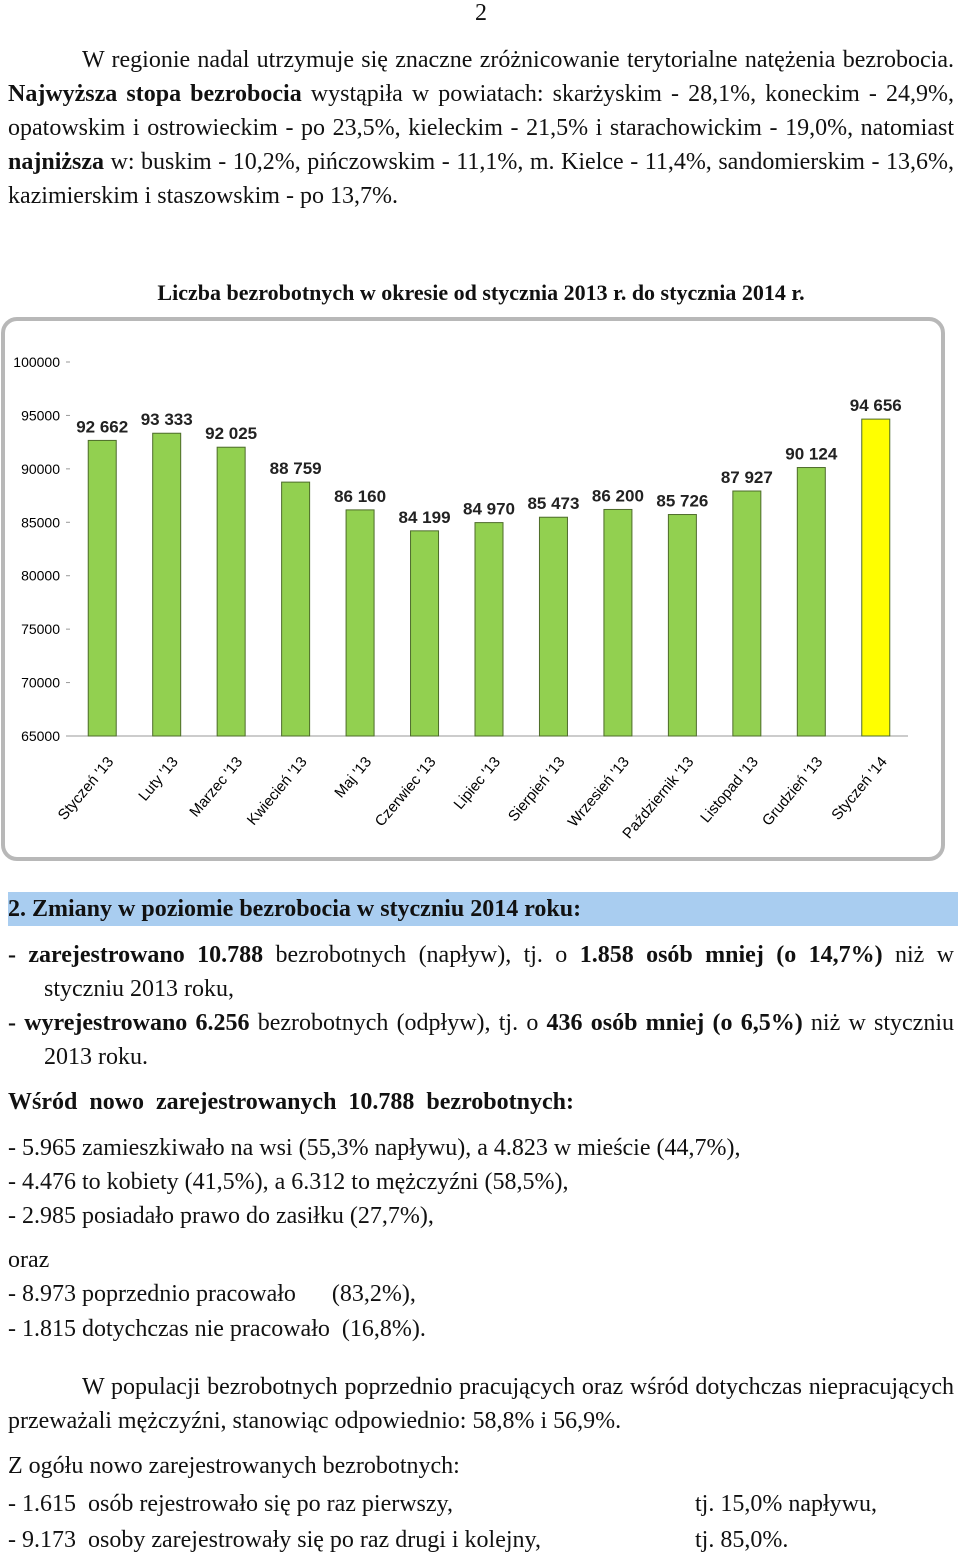 Image resolution: width=960 pixels, height=1559 pixels. I want to click on value-label: 93 333, so click(167, 419).